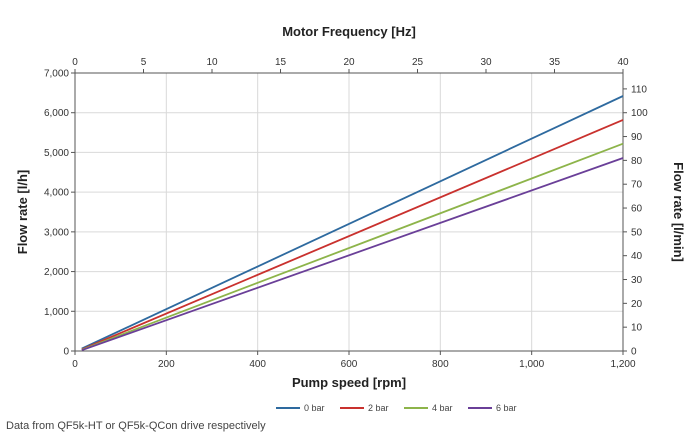 The height and width of the screenshot is (444, 700). What do you see at coordinates (75, 62) in the screenshot?
I see `x2-tick-label: 0` at bounding box center [75, 62].